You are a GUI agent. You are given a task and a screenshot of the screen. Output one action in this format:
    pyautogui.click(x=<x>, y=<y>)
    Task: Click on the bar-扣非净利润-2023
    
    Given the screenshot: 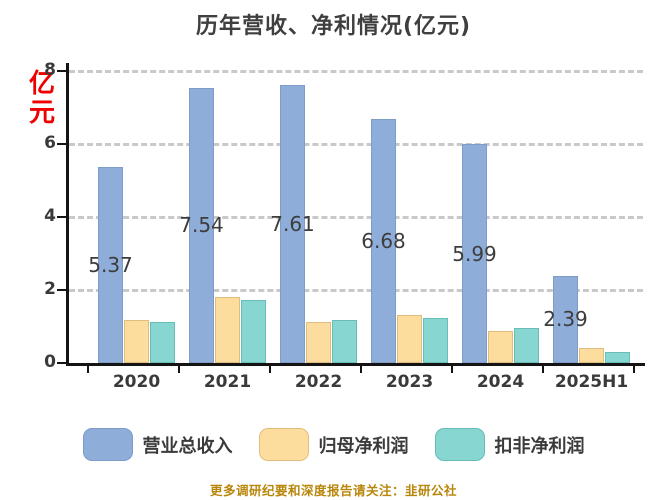 What is the action you would take?
    pyautogui.click(x=435, y=340)
    